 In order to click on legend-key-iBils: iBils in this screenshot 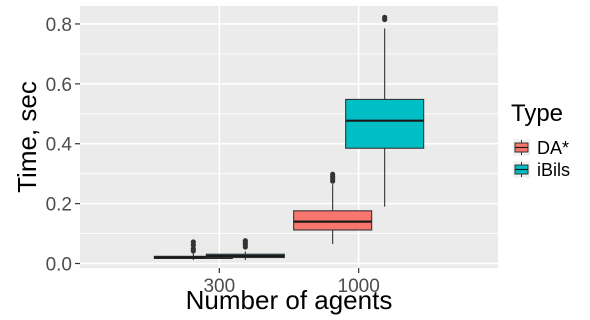, I will do `click(541, 170)`.